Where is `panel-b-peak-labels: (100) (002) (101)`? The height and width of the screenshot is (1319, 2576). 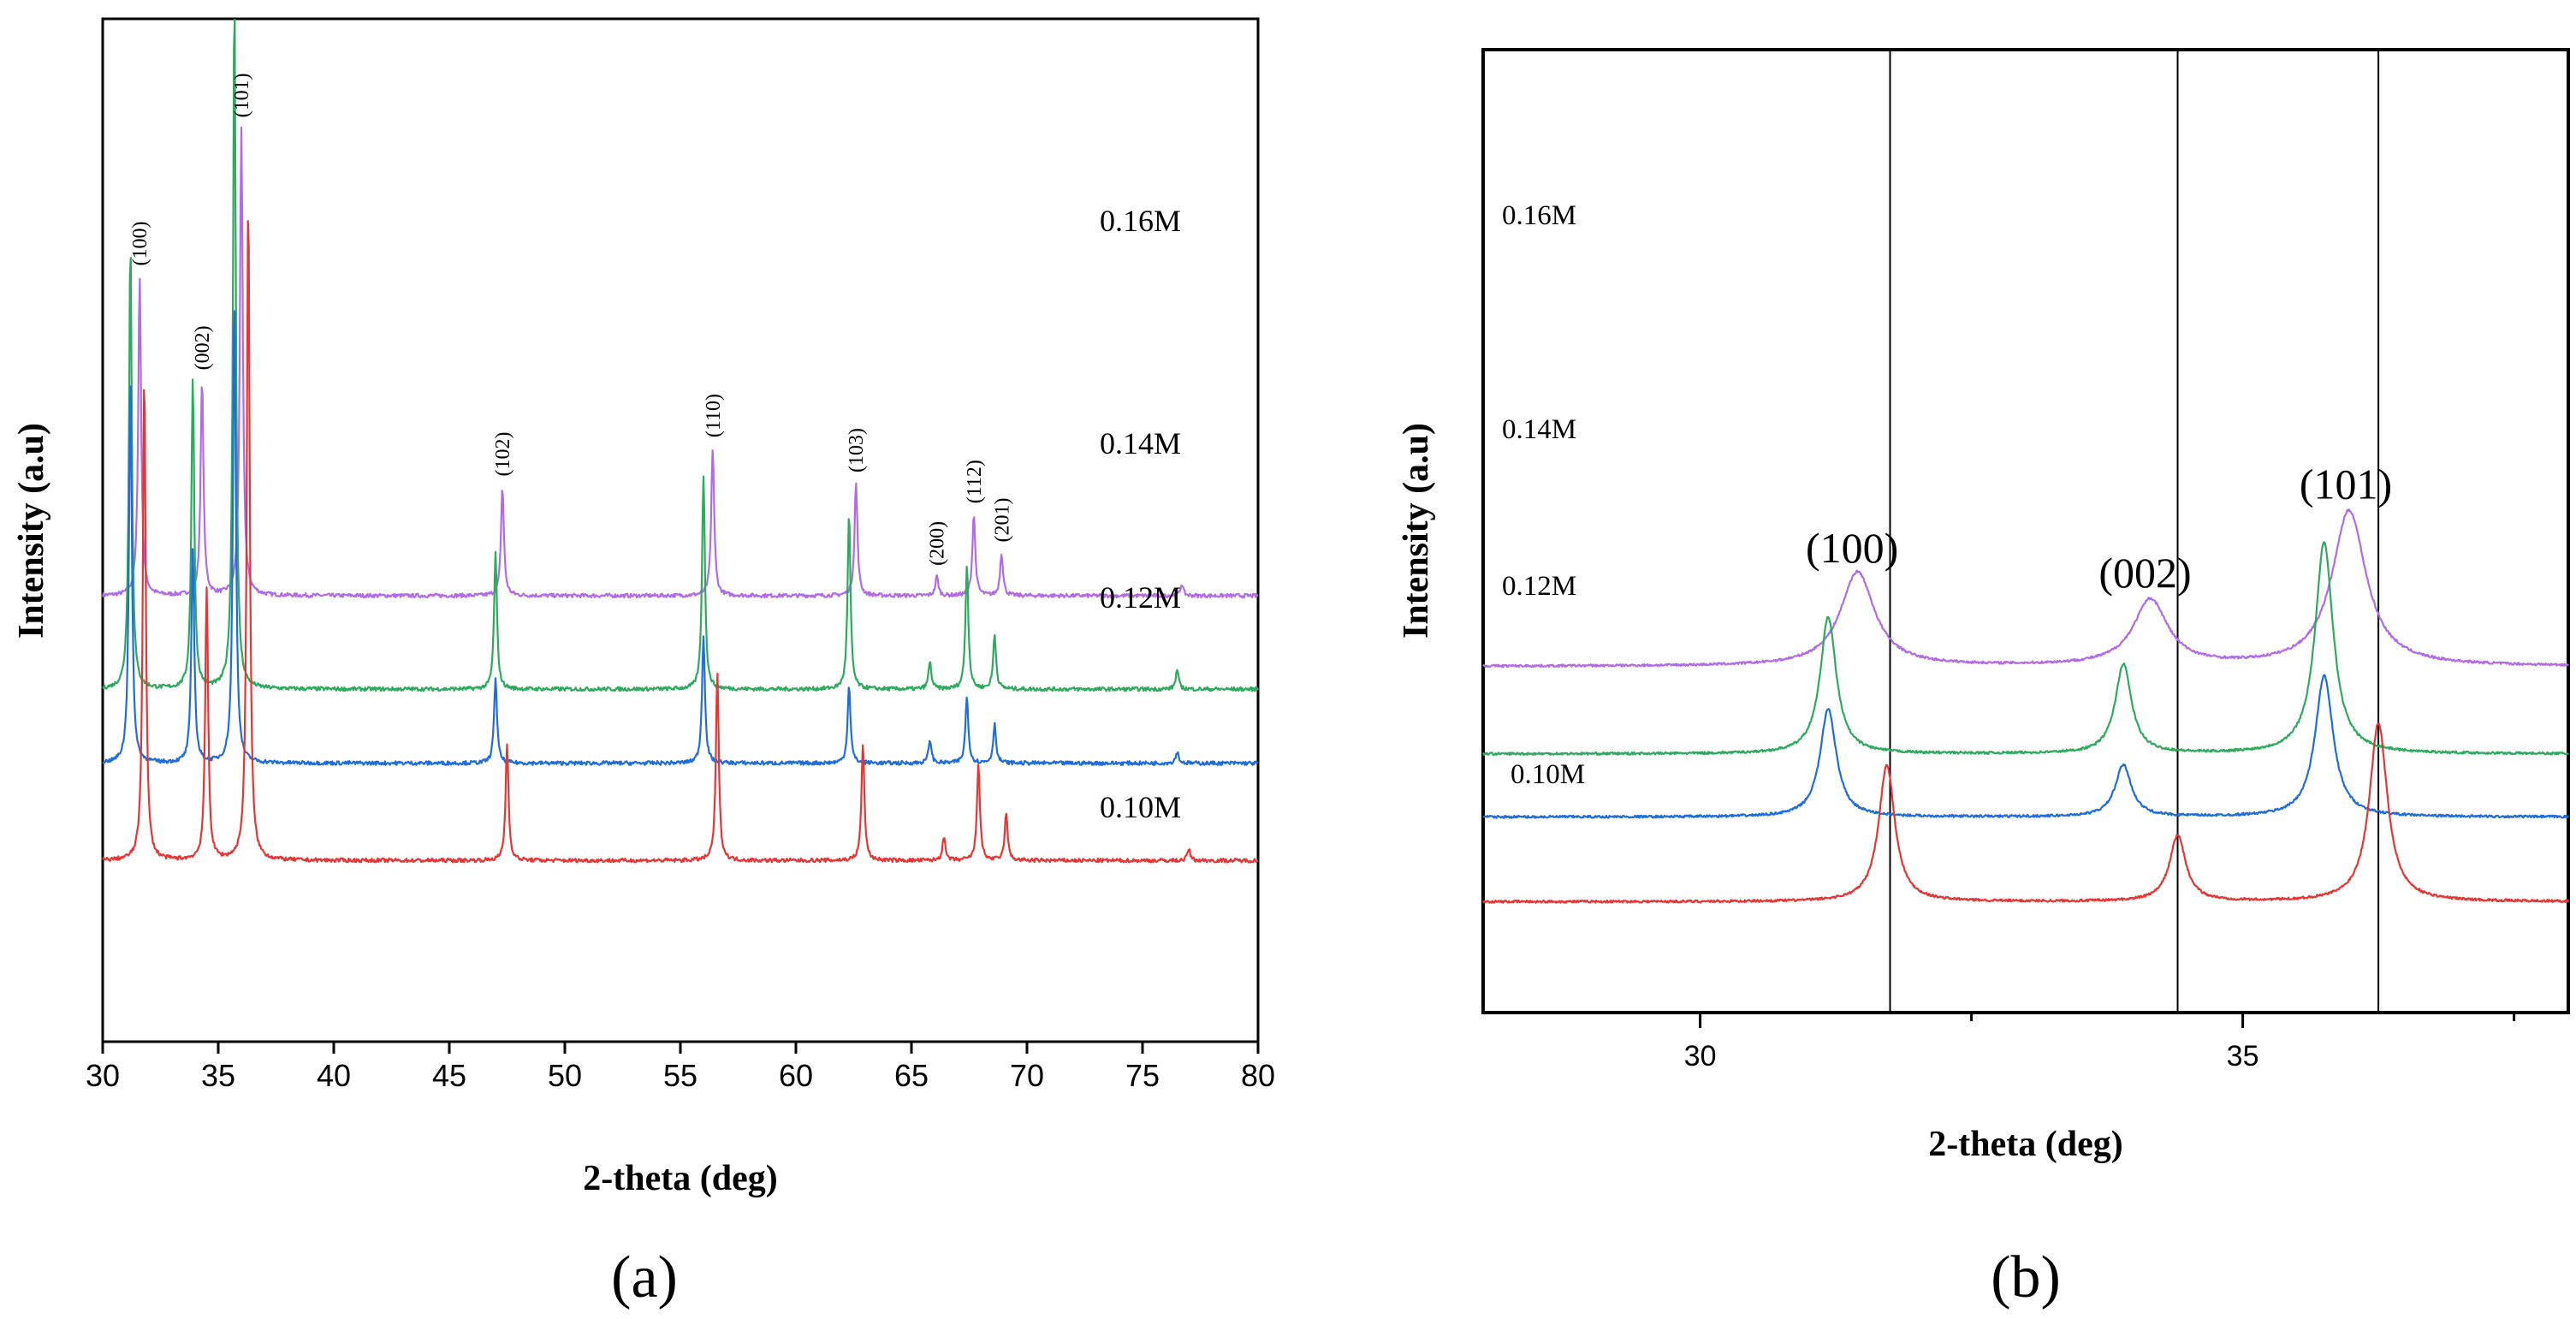 panel-b-peak-labels: (100) (002) (101) is located at coordinates (2099, 528).